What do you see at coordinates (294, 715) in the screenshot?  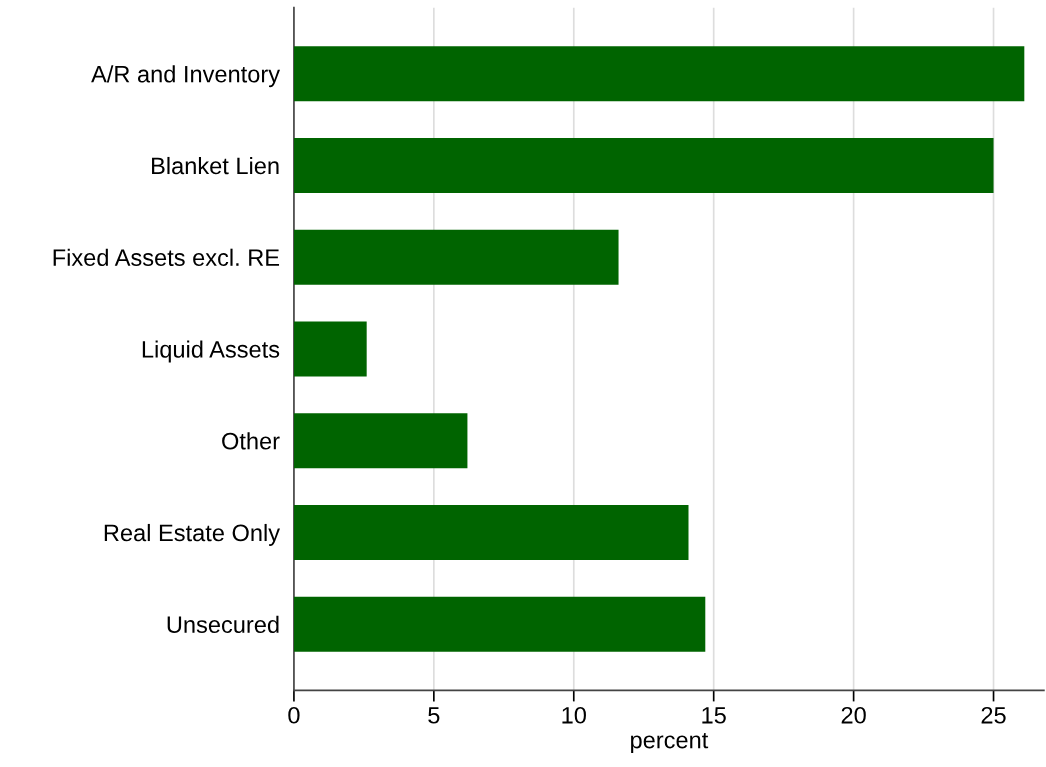 I see `x-tick-label: 0` at bounding box center [294, 715].